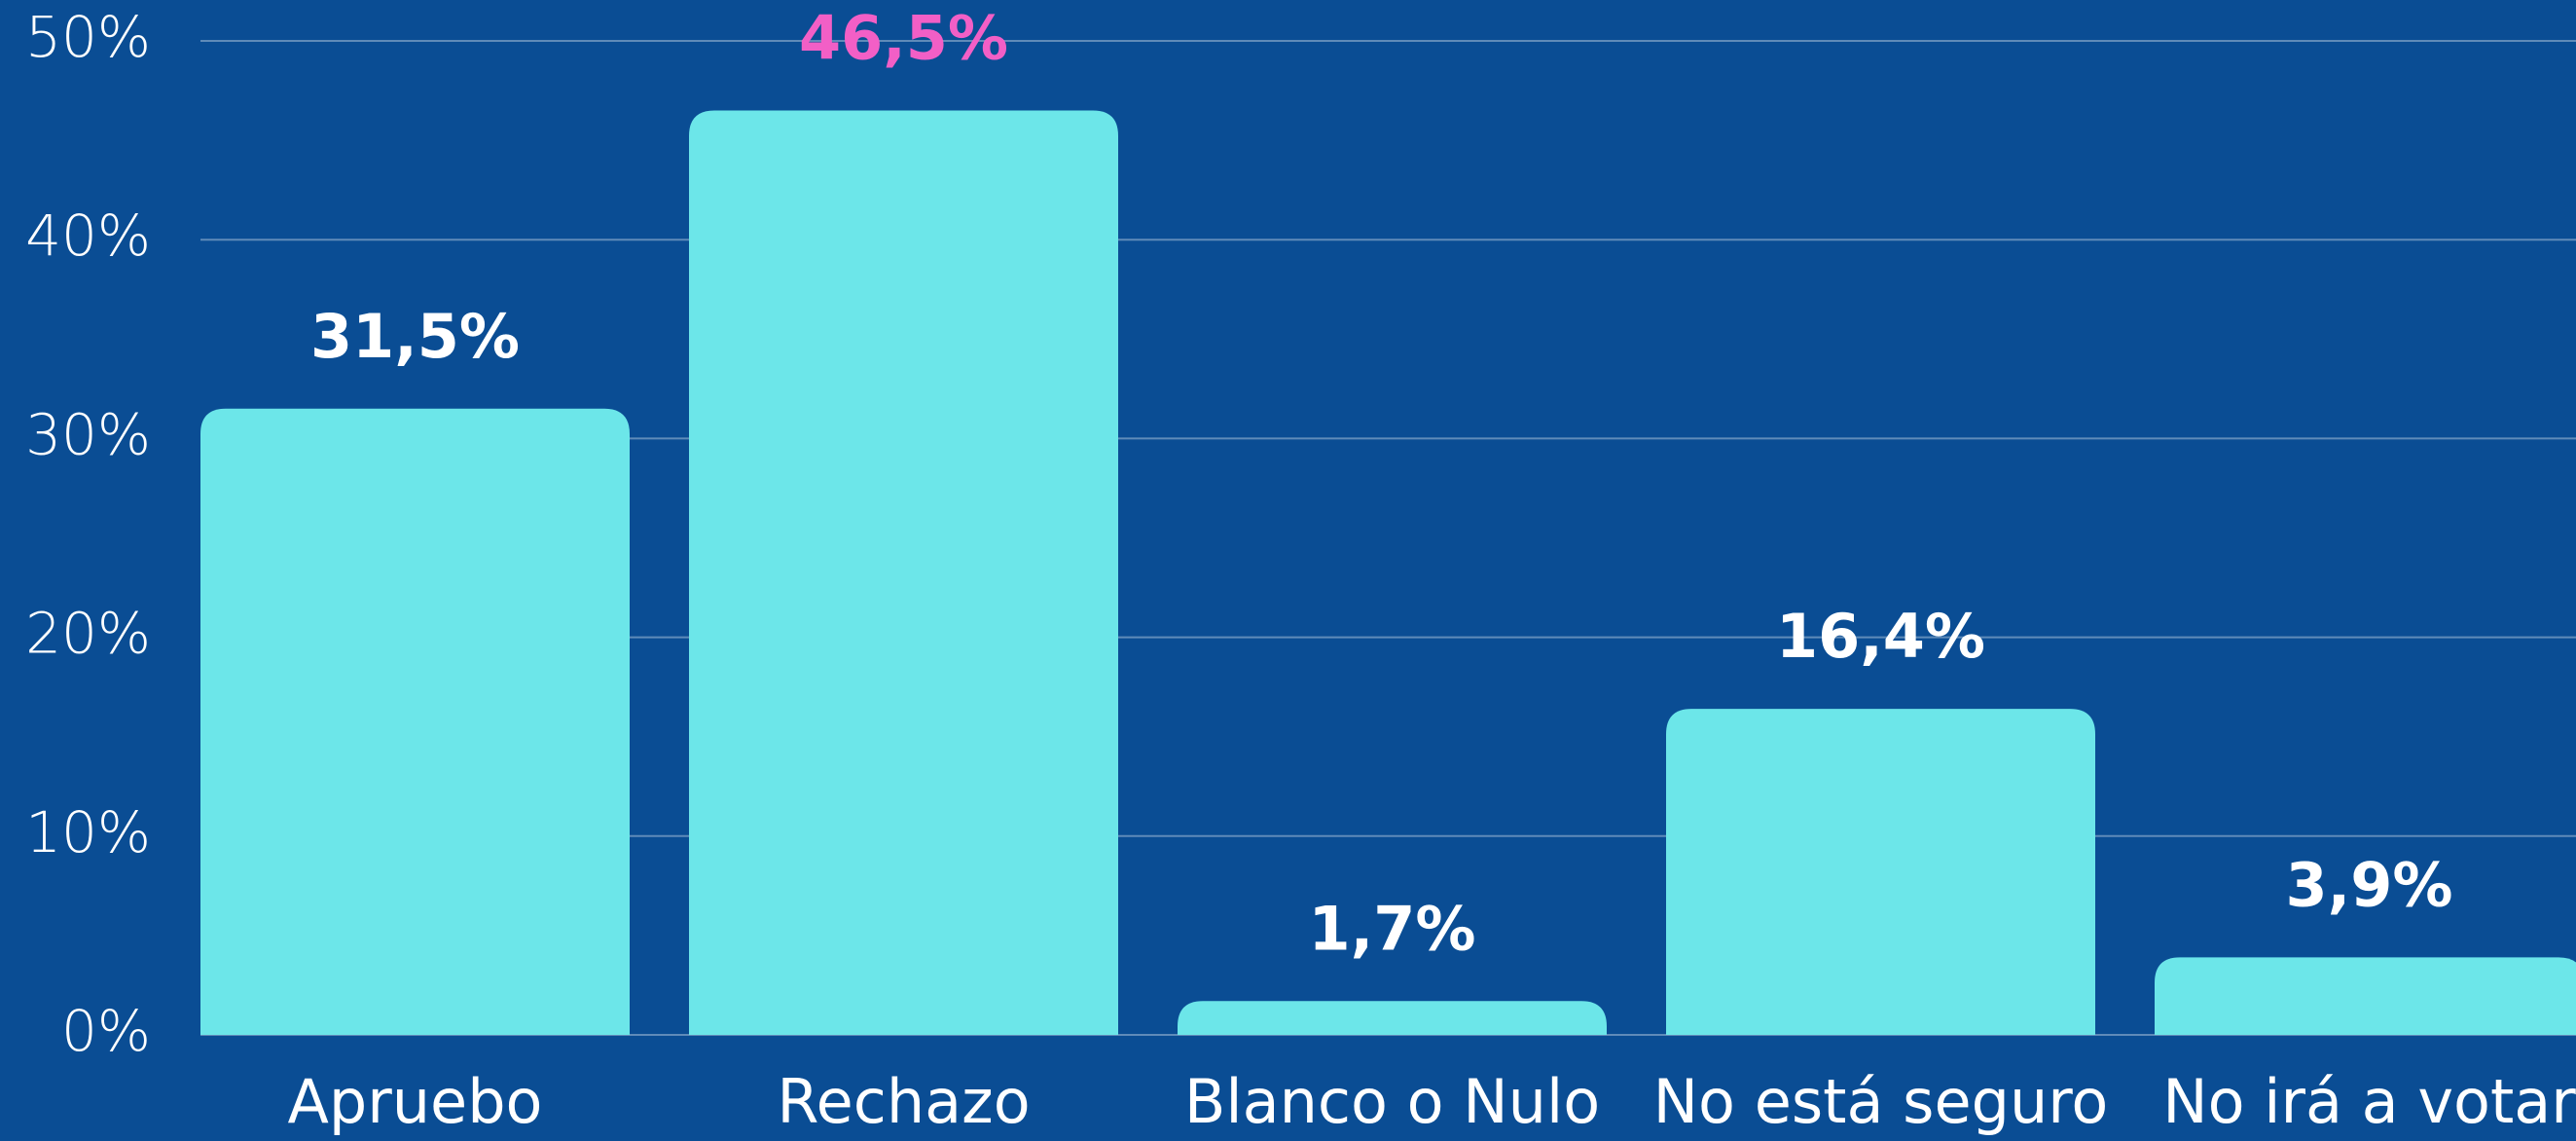 The width and height of the screenshot is (2576, 1141). What do you see at coordinates (88, 832) in the screenshot?
I see `y-tick-label: 10%` at bounding box center [88, 832].